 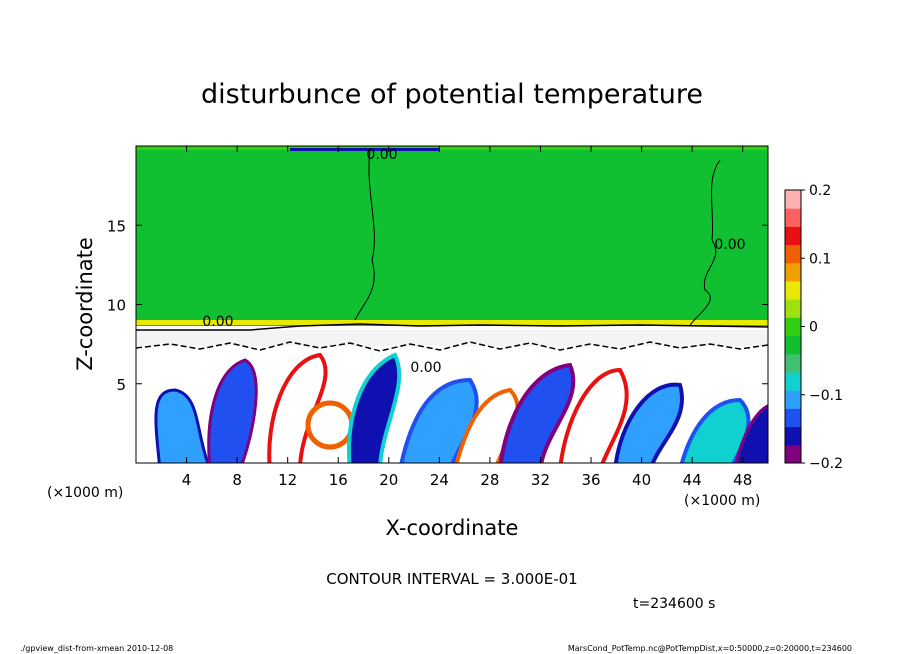 What do you see at coordinates (287, 480) in the screenshot?
I see `x-tick-label: 12` at bounding box center [287, 480].